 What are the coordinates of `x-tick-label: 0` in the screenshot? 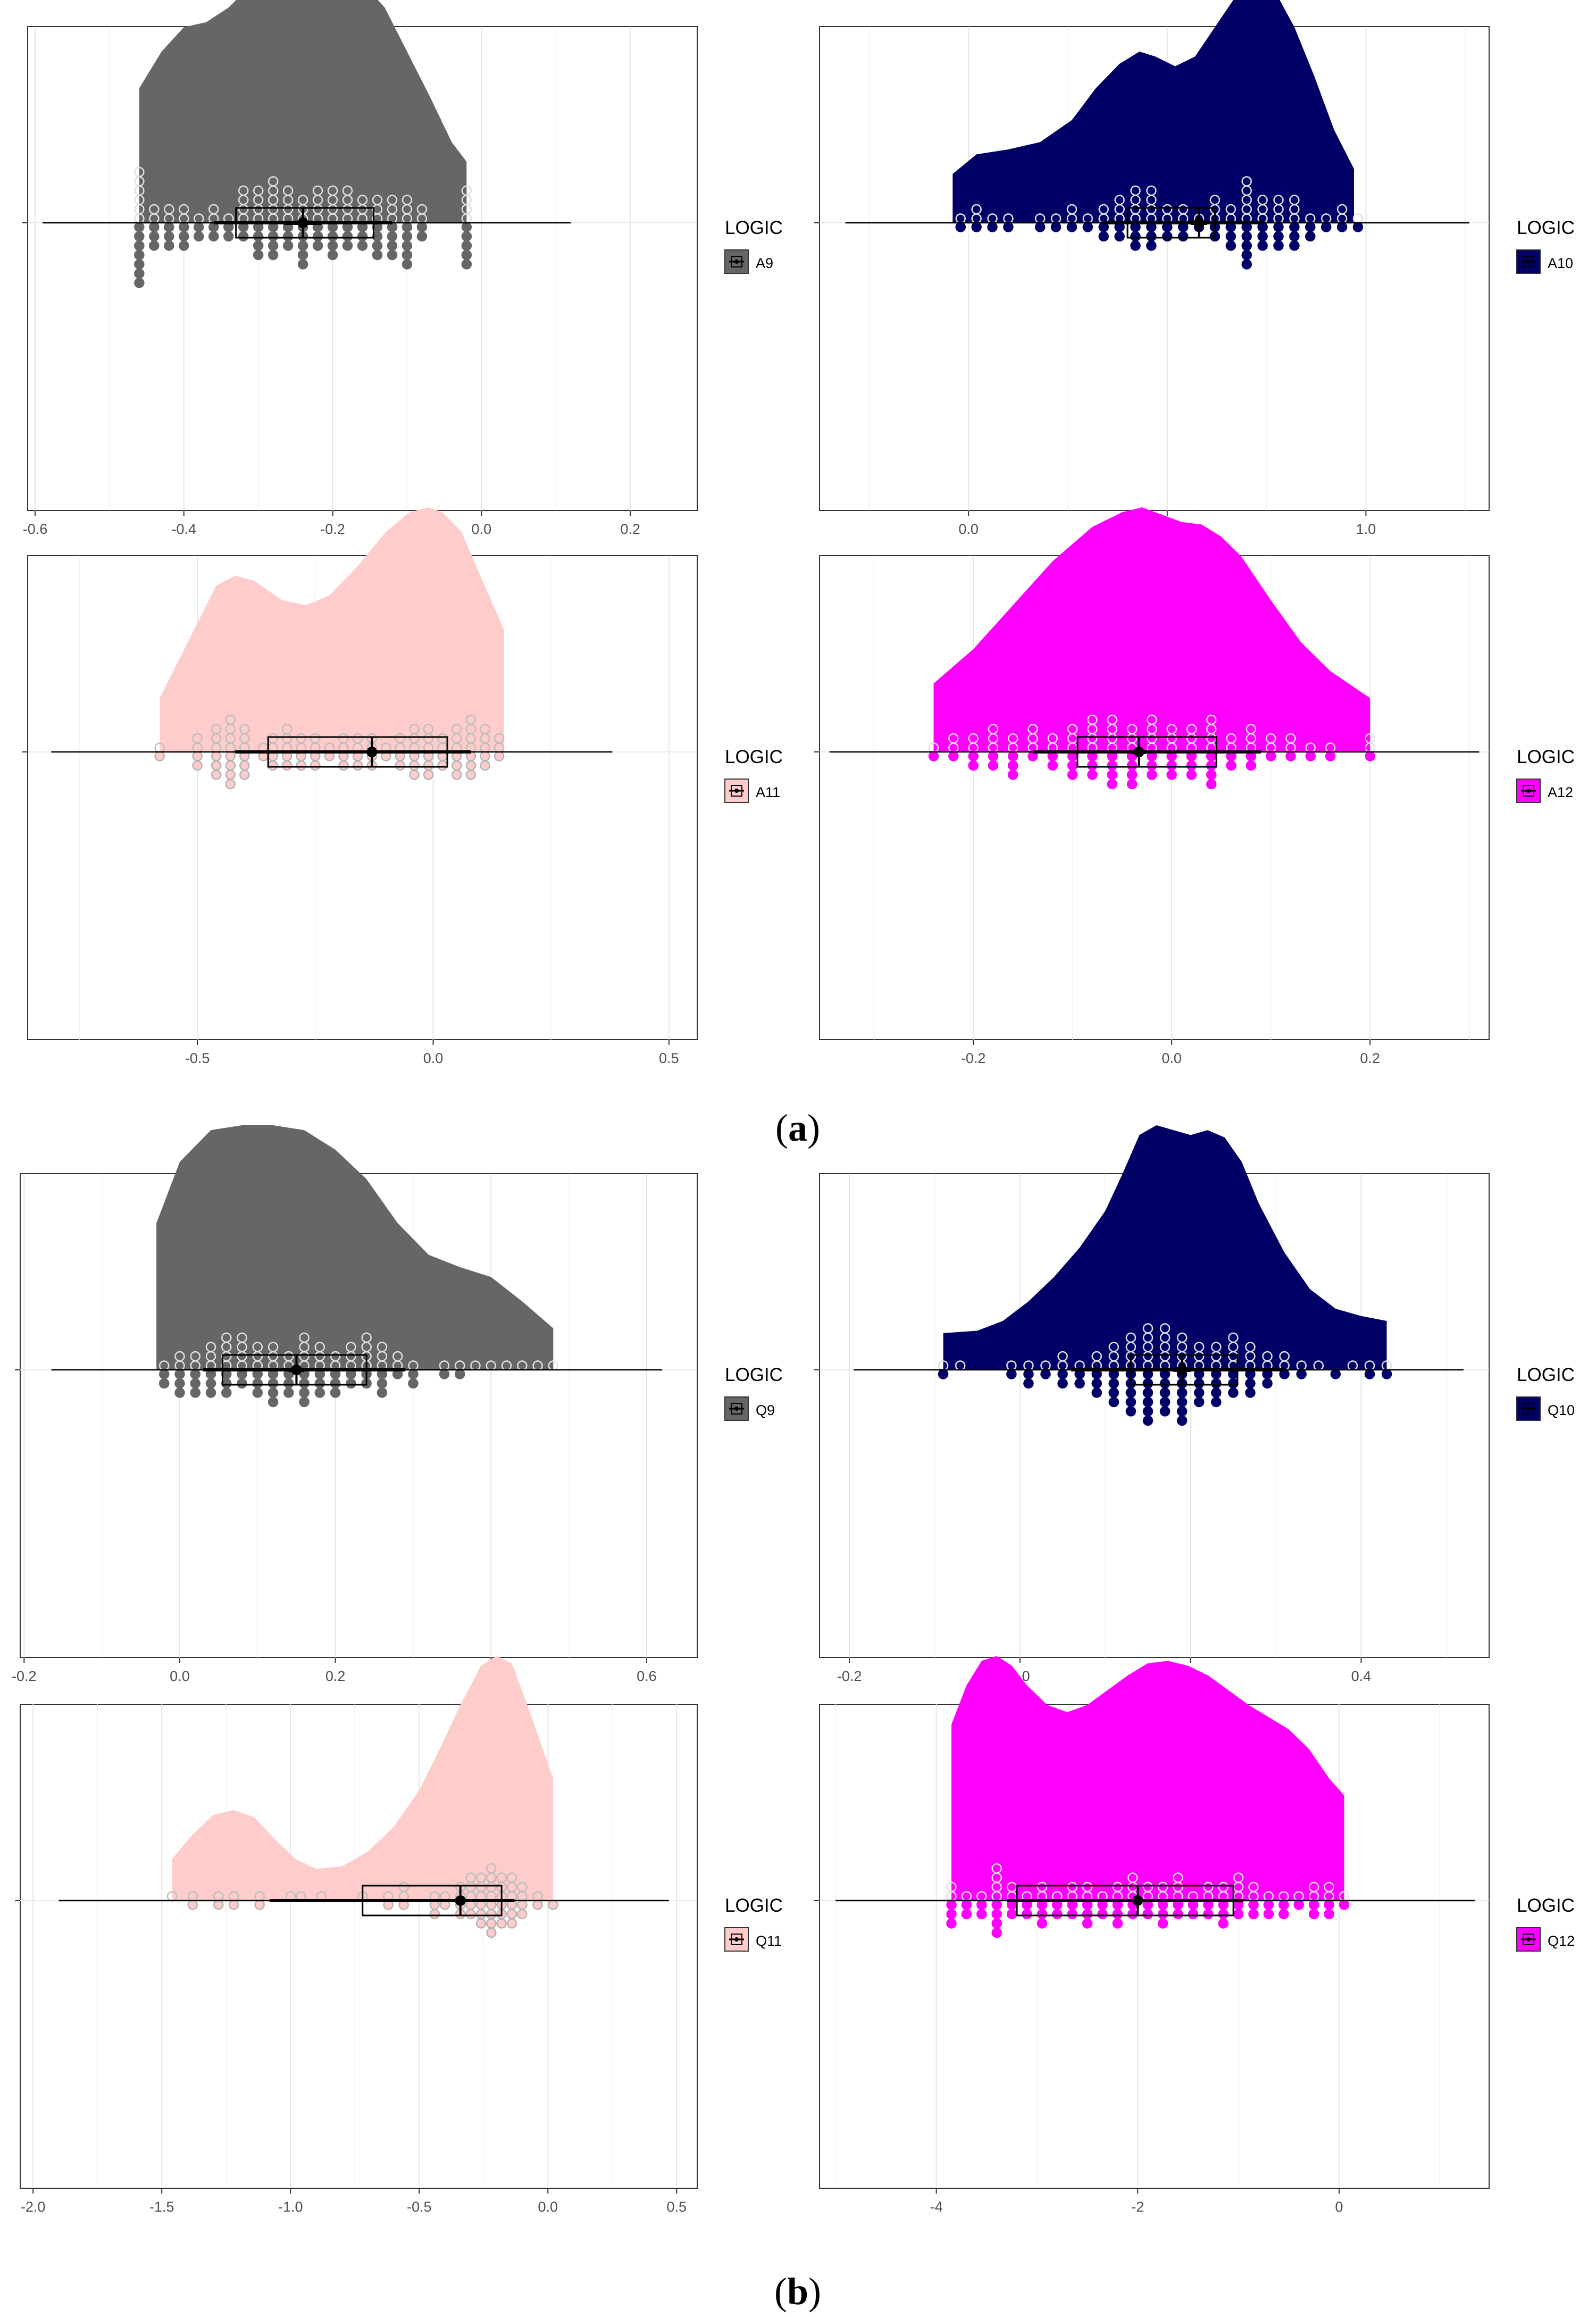 It's located at (1339, 2207).